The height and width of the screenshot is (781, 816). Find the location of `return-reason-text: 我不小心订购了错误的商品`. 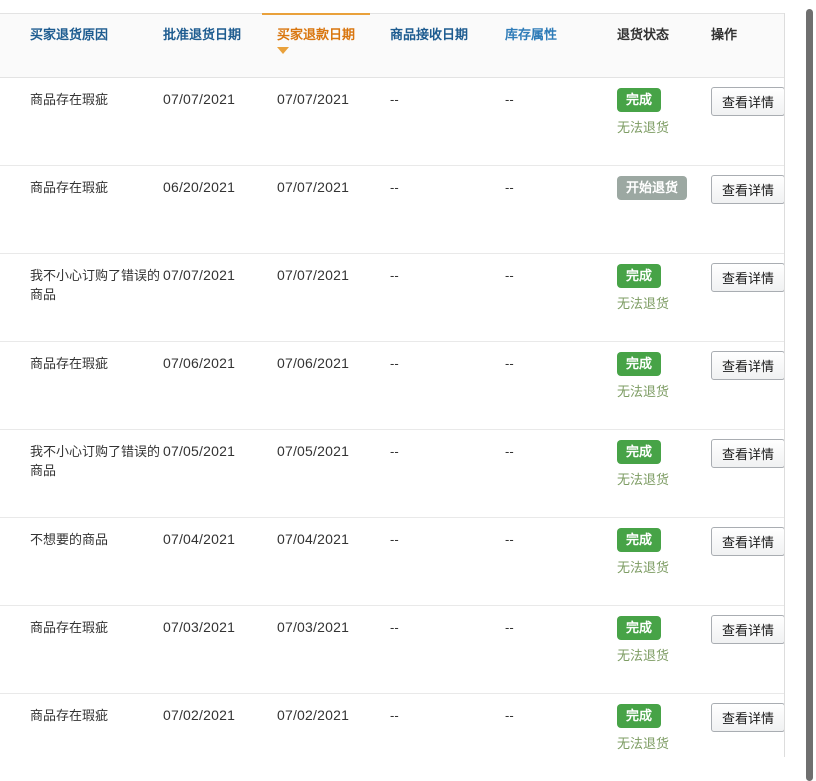

return-reason-text: 我不小心订购了错误的商品 is located at coordinates (95, 461).